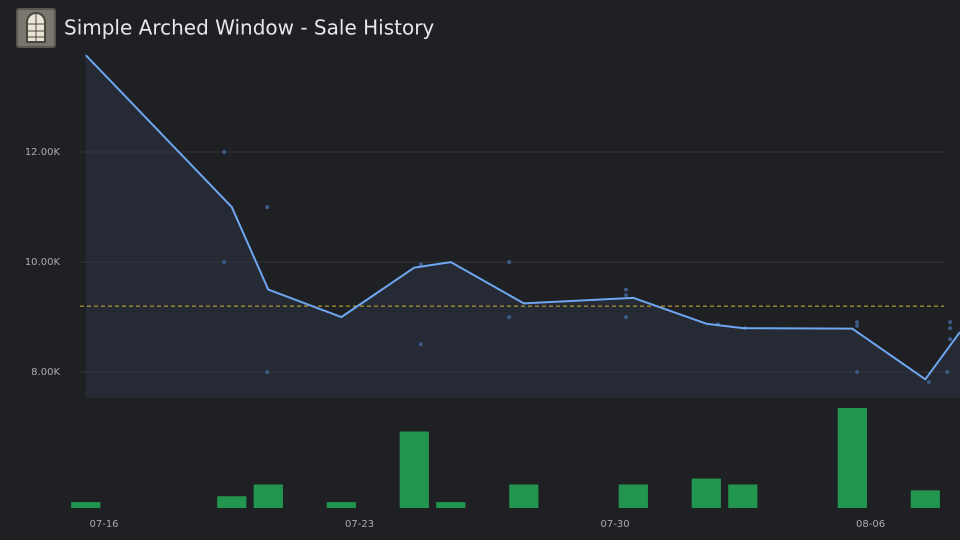  Describe the element at coordinates (615, 524) in the screenshot. I see `x-tick-label: 07-30` at that location.